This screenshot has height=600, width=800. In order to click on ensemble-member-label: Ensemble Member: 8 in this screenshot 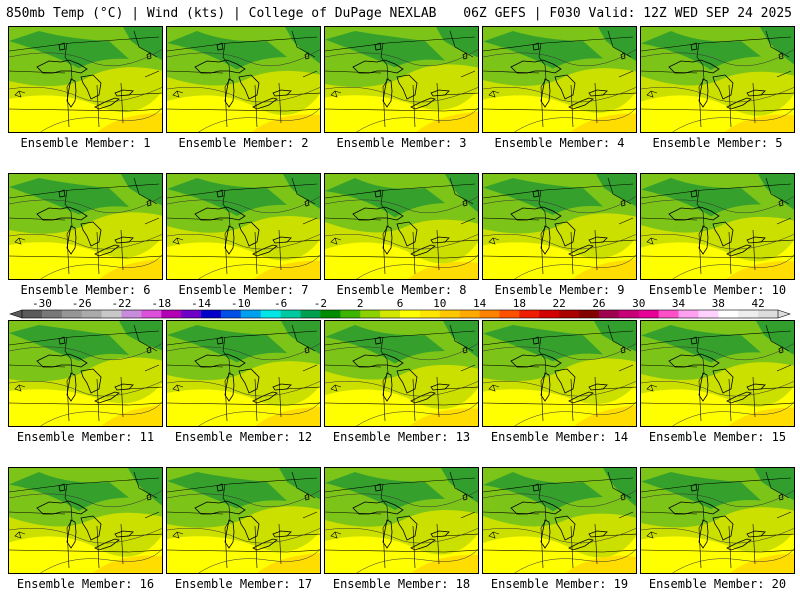, I will do `click(401, 290)`.